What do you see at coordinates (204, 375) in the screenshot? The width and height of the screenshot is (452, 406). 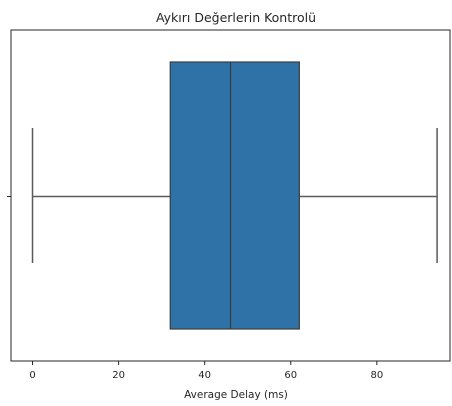 I see `x-tick-label: 40` at bounding box center [204, 375].